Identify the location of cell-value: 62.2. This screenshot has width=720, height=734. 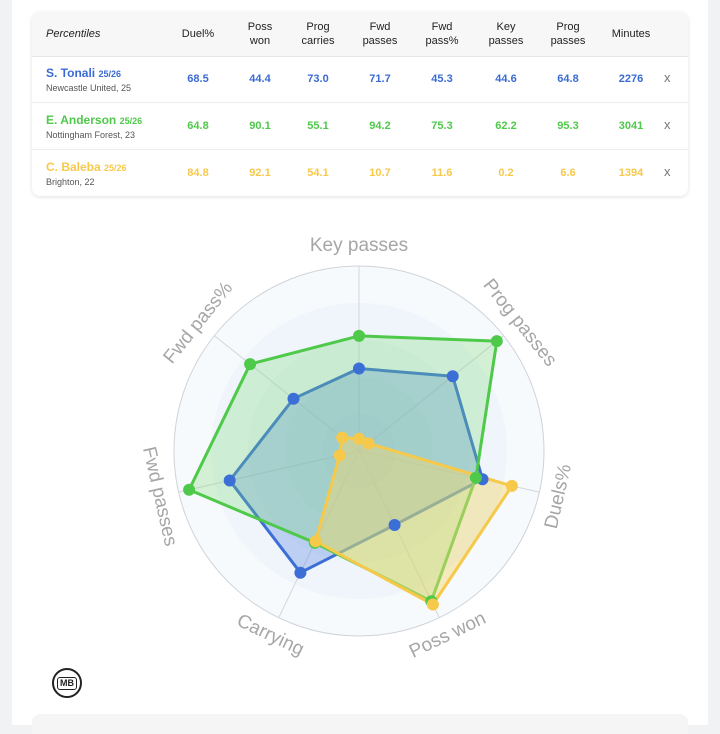
(506, 126).